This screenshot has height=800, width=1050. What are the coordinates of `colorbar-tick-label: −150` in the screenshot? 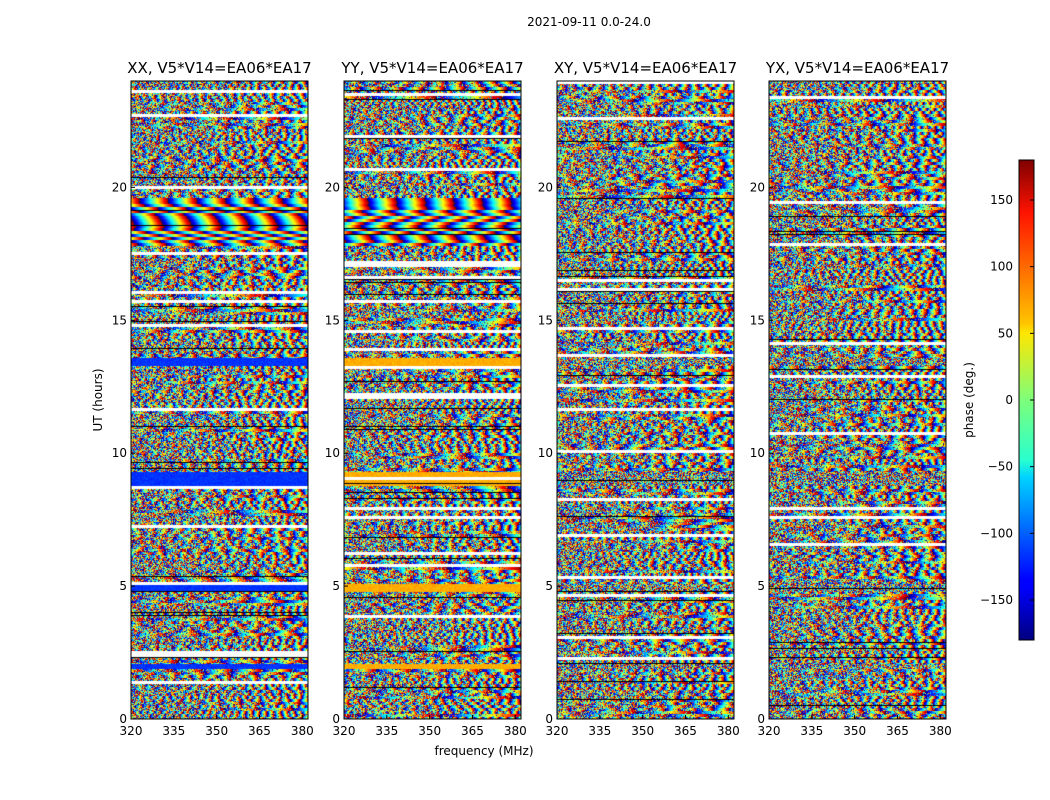 It's located at (996, 600).